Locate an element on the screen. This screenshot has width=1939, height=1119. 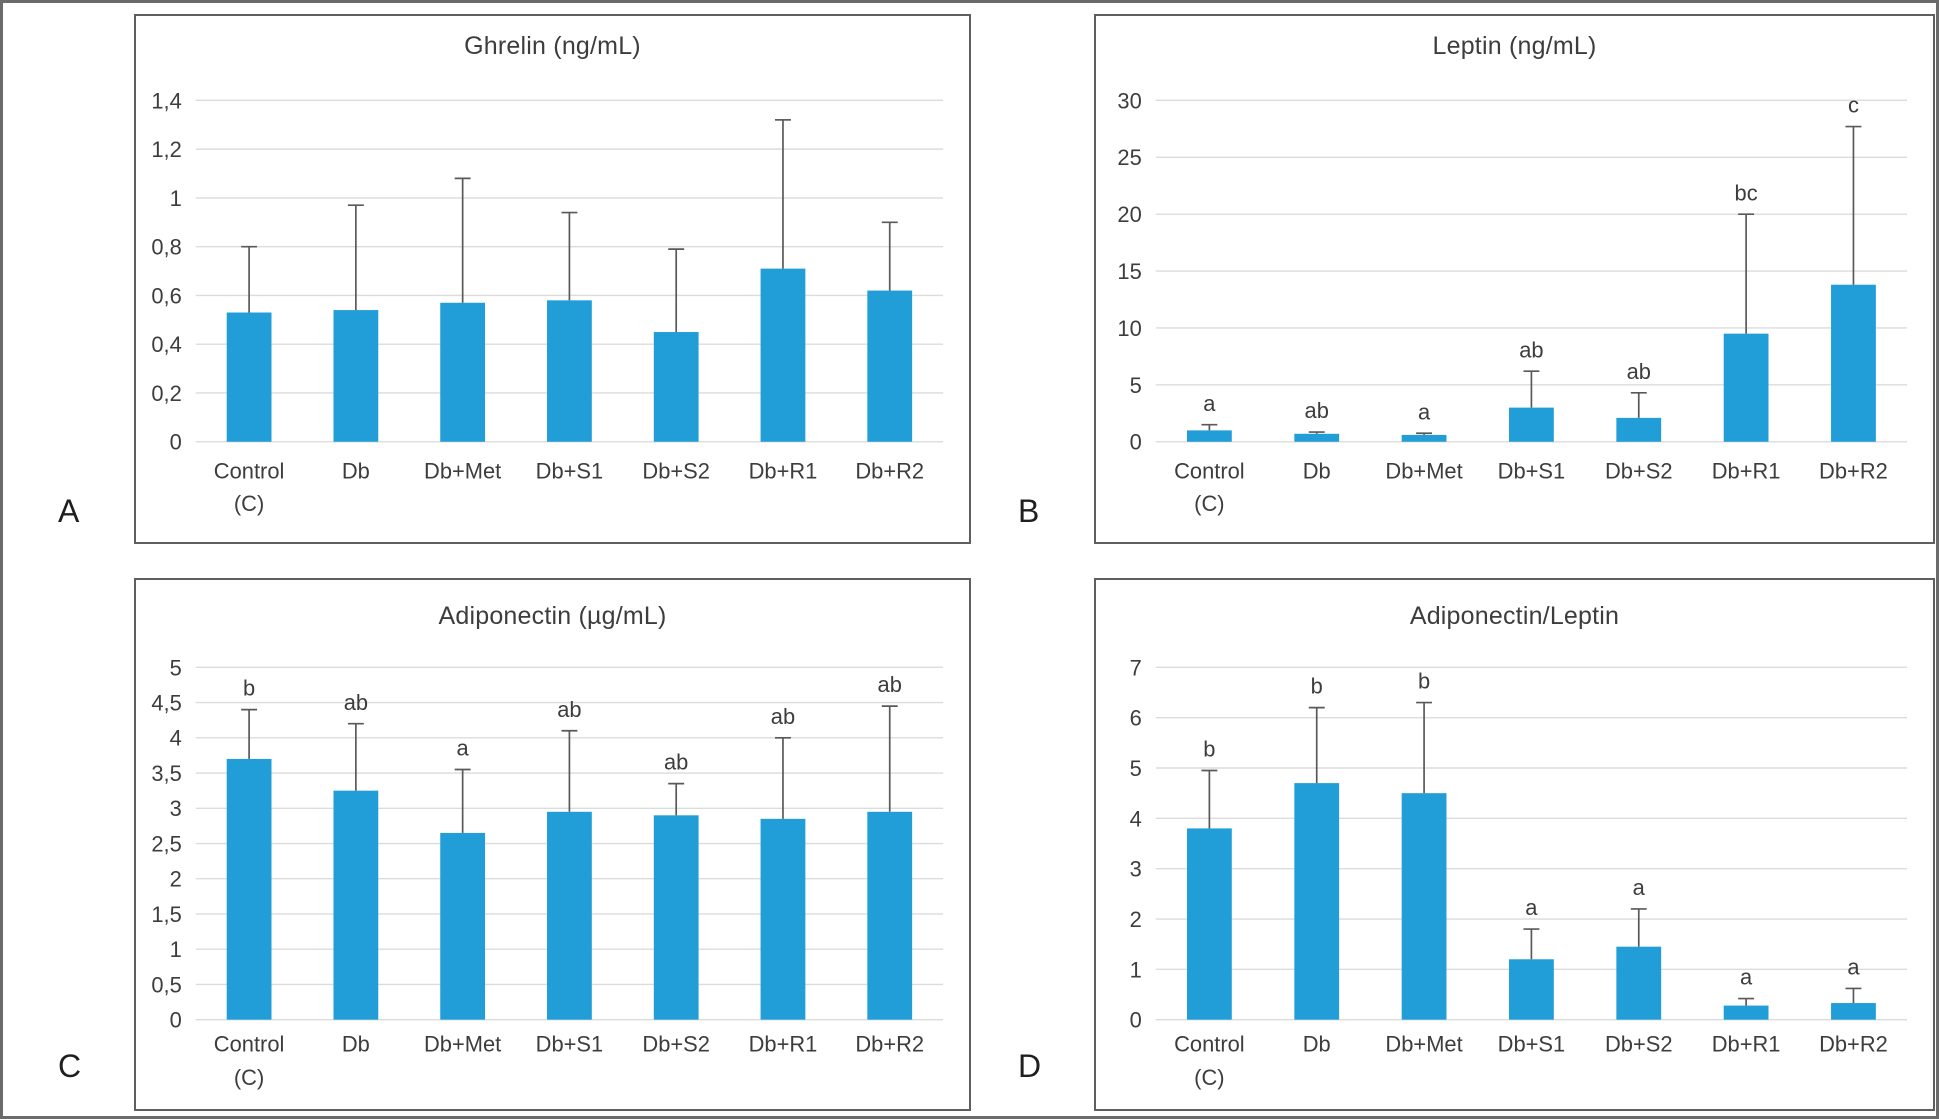
y-tick-label: 2 is located at coordinates (176, 879).